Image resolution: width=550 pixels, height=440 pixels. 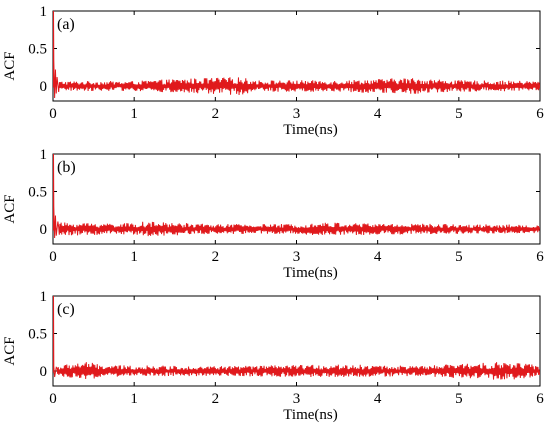 What do you see at coordinates (66, 167) in the screenshot?
I see `panel-label: (b)` at bounding box center [66, 167].